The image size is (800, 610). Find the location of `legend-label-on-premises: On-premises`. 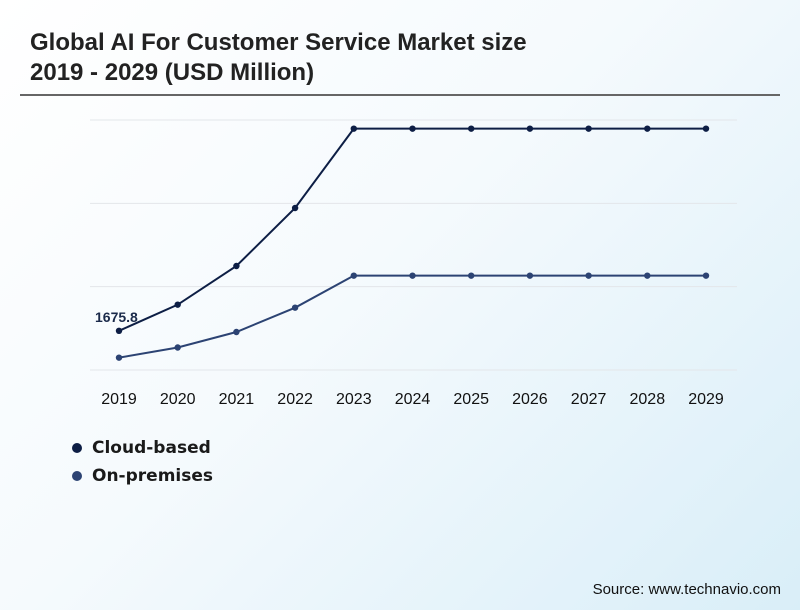

legend-label-on-premises: On-premises is located at coordinates (153, 476).